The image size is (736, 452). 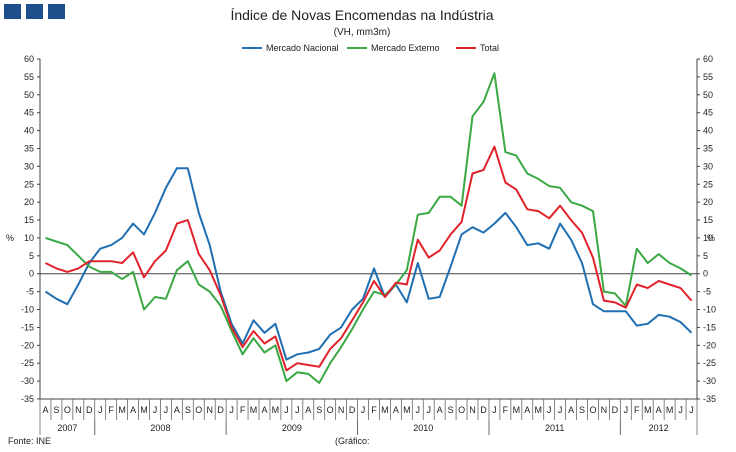 I want to click on x-year-label-2007: 2007, so click(x=67, y=428).